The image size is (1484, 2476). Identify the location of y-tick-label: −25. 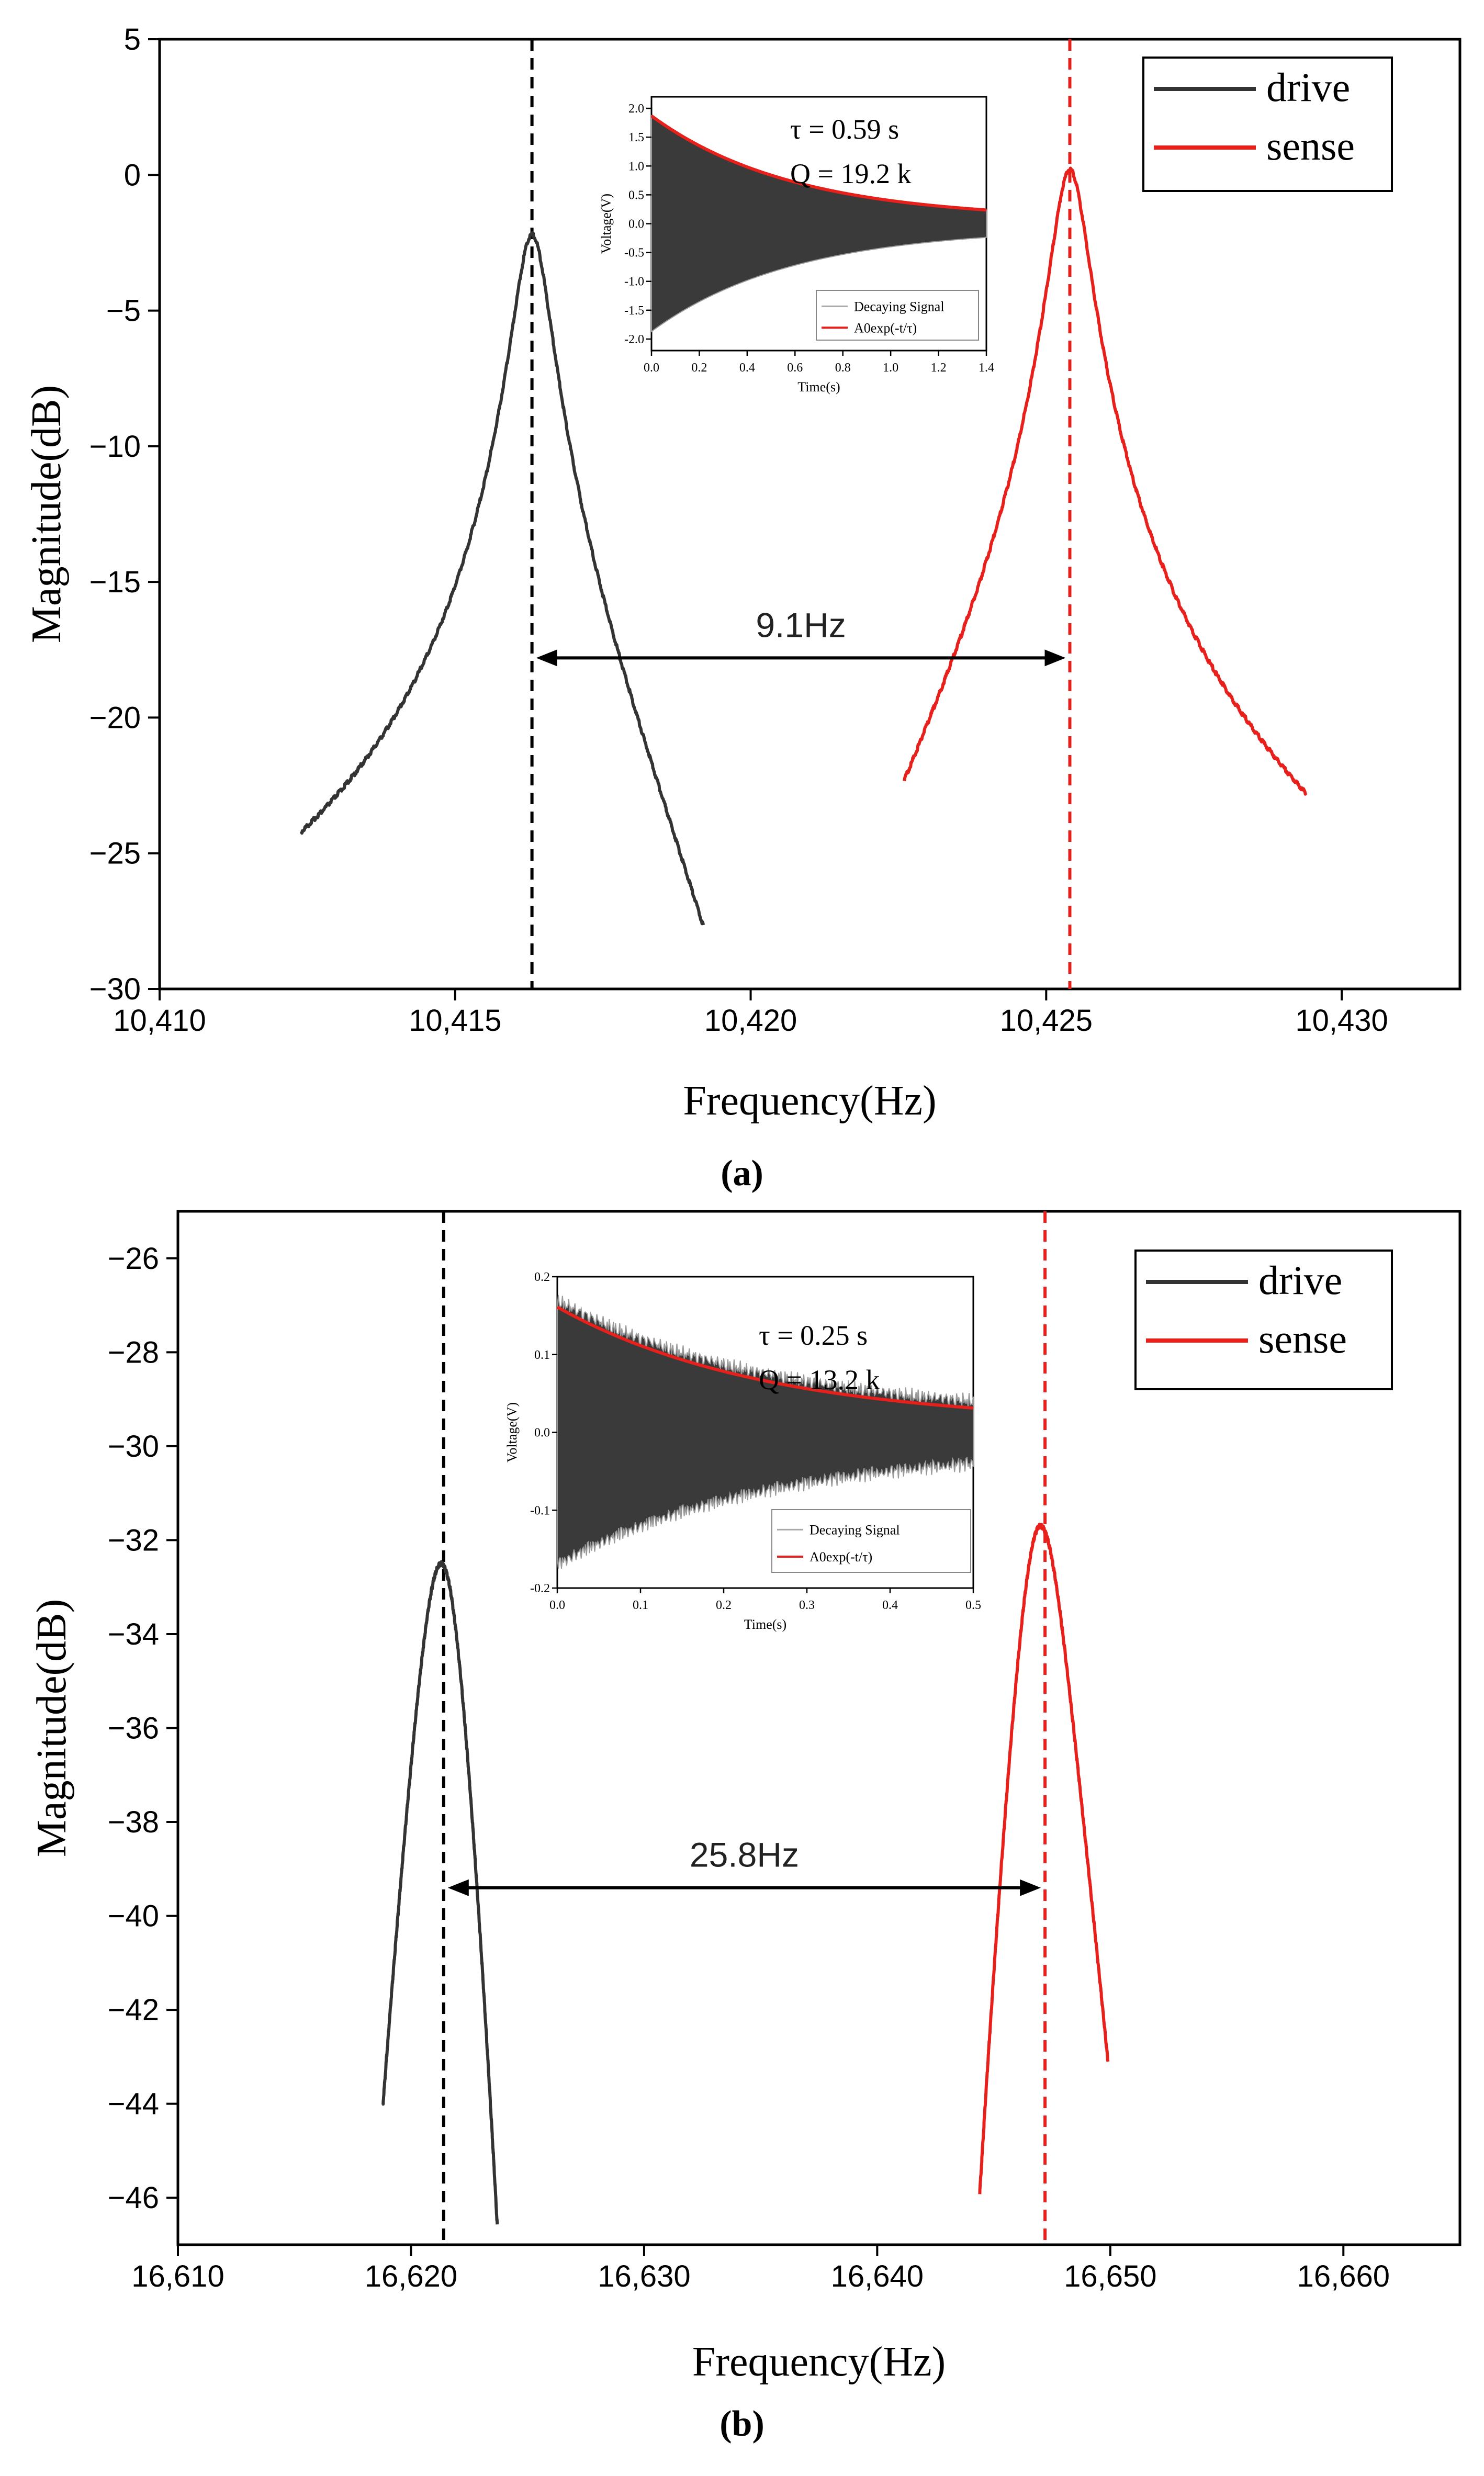
(115, 854).